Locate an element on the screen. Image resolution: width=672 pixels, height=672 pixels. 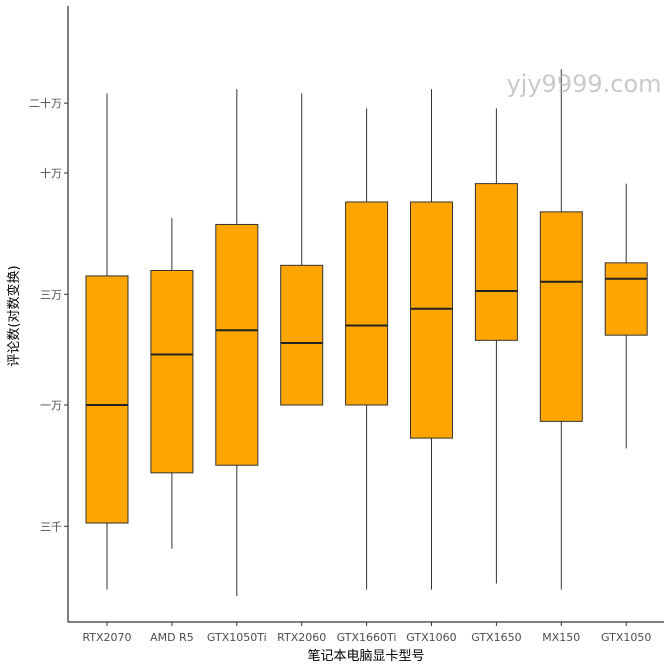
x-tick-label: MX150 is located at coordinates (561, 637).